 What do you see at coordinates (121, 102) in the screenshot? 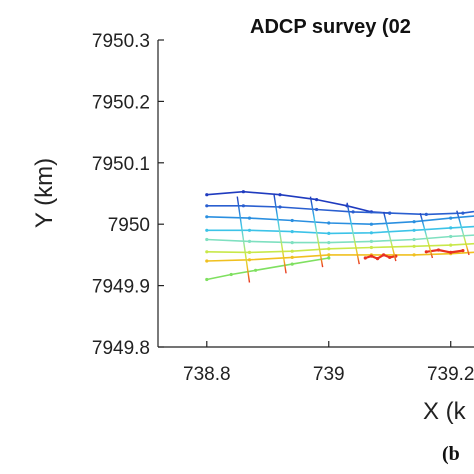
I see `y-tick-label: 7950.2` at bounding box center [121, 102].